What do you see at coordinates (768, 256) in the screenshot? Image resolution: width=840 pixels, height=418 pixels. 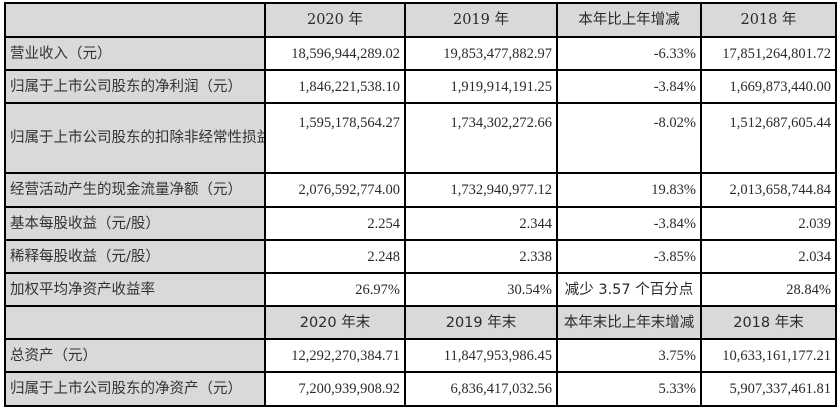 I see `value-2018: 2.034` at bounding box center [768, 256].